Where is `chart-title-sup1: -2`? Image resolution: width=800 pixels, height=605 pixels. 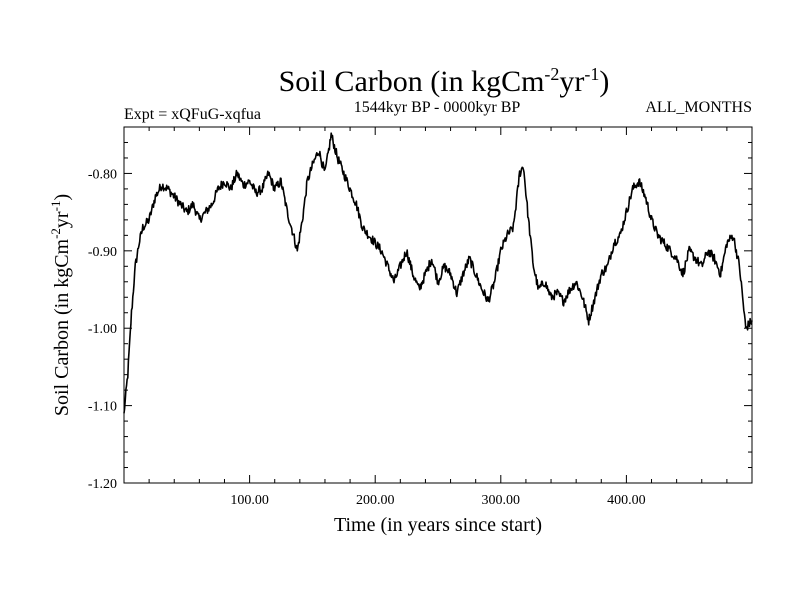
chart-title-sup1: -2 is located at coordinates (551, 74).